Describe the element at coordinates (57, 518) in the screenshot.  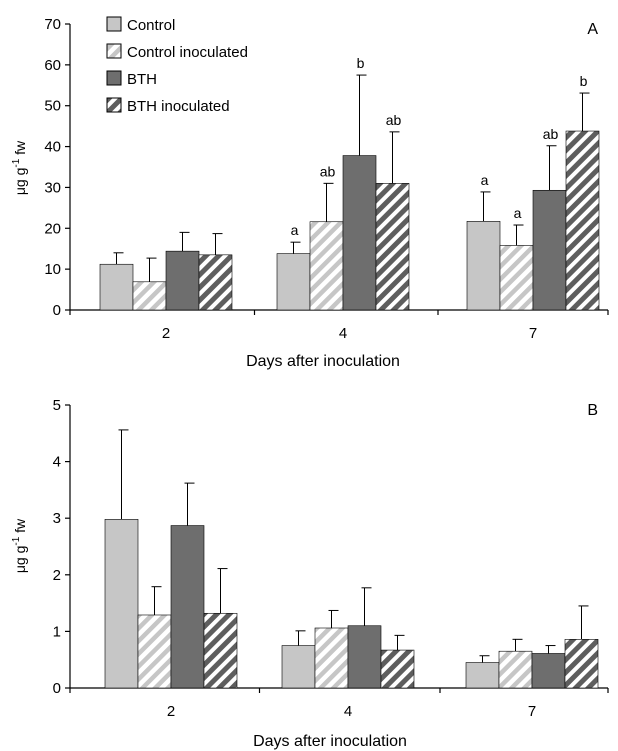
I see `panel-b-y-tick-label: 3` at that location.